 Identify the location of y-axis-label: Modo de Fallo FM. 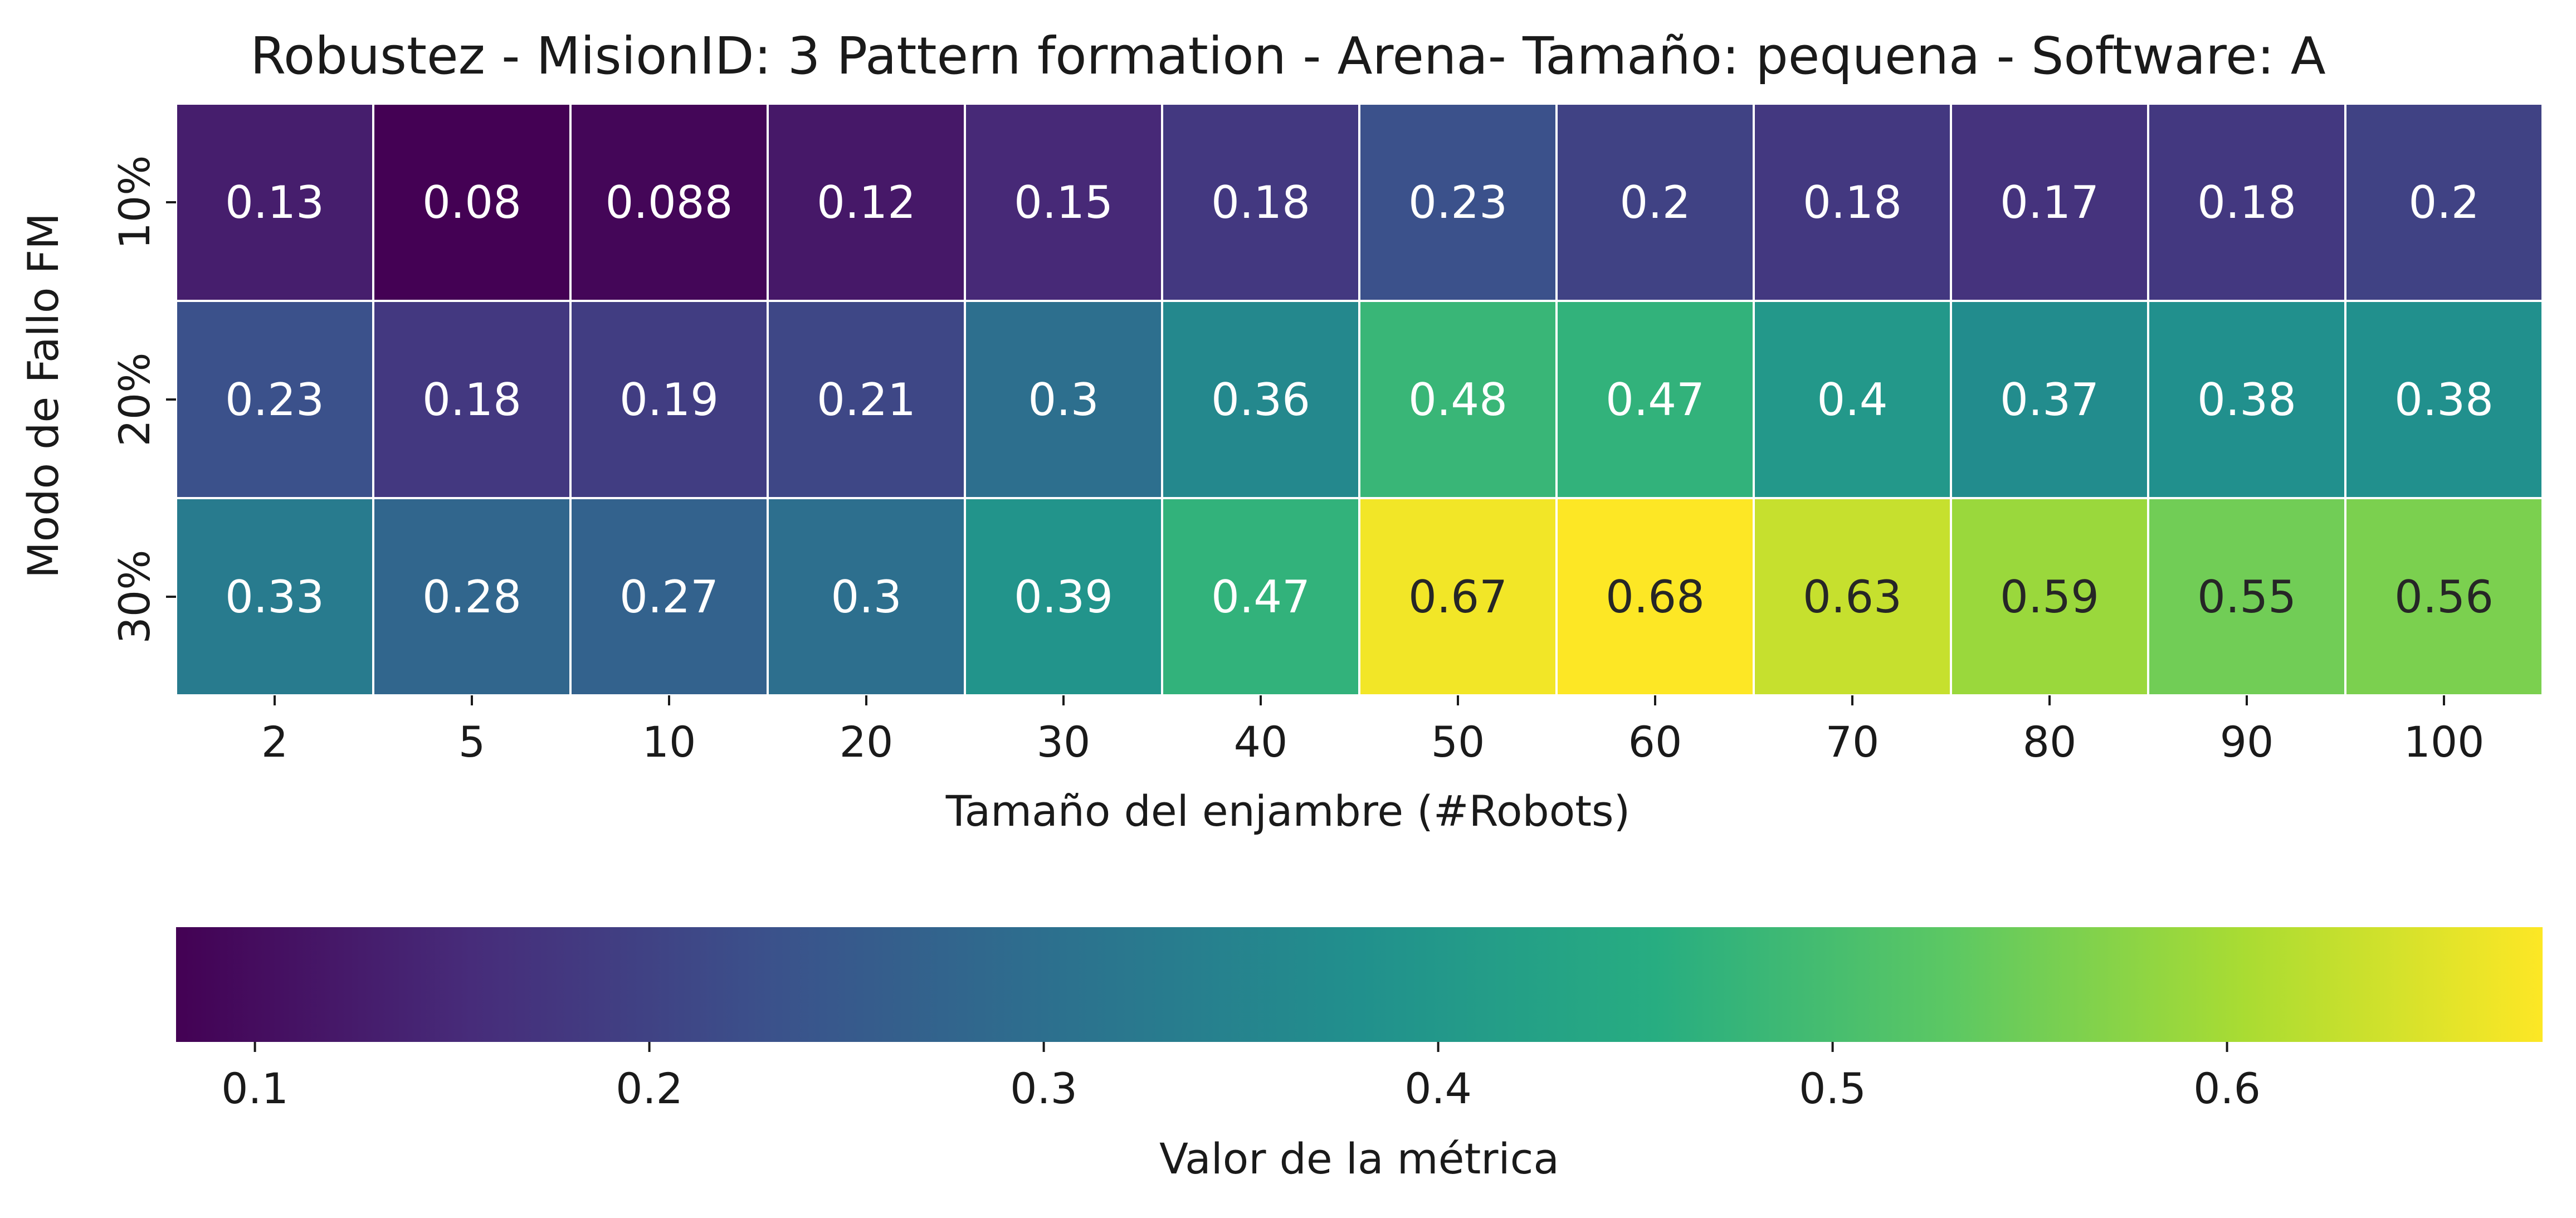
(43, 395).